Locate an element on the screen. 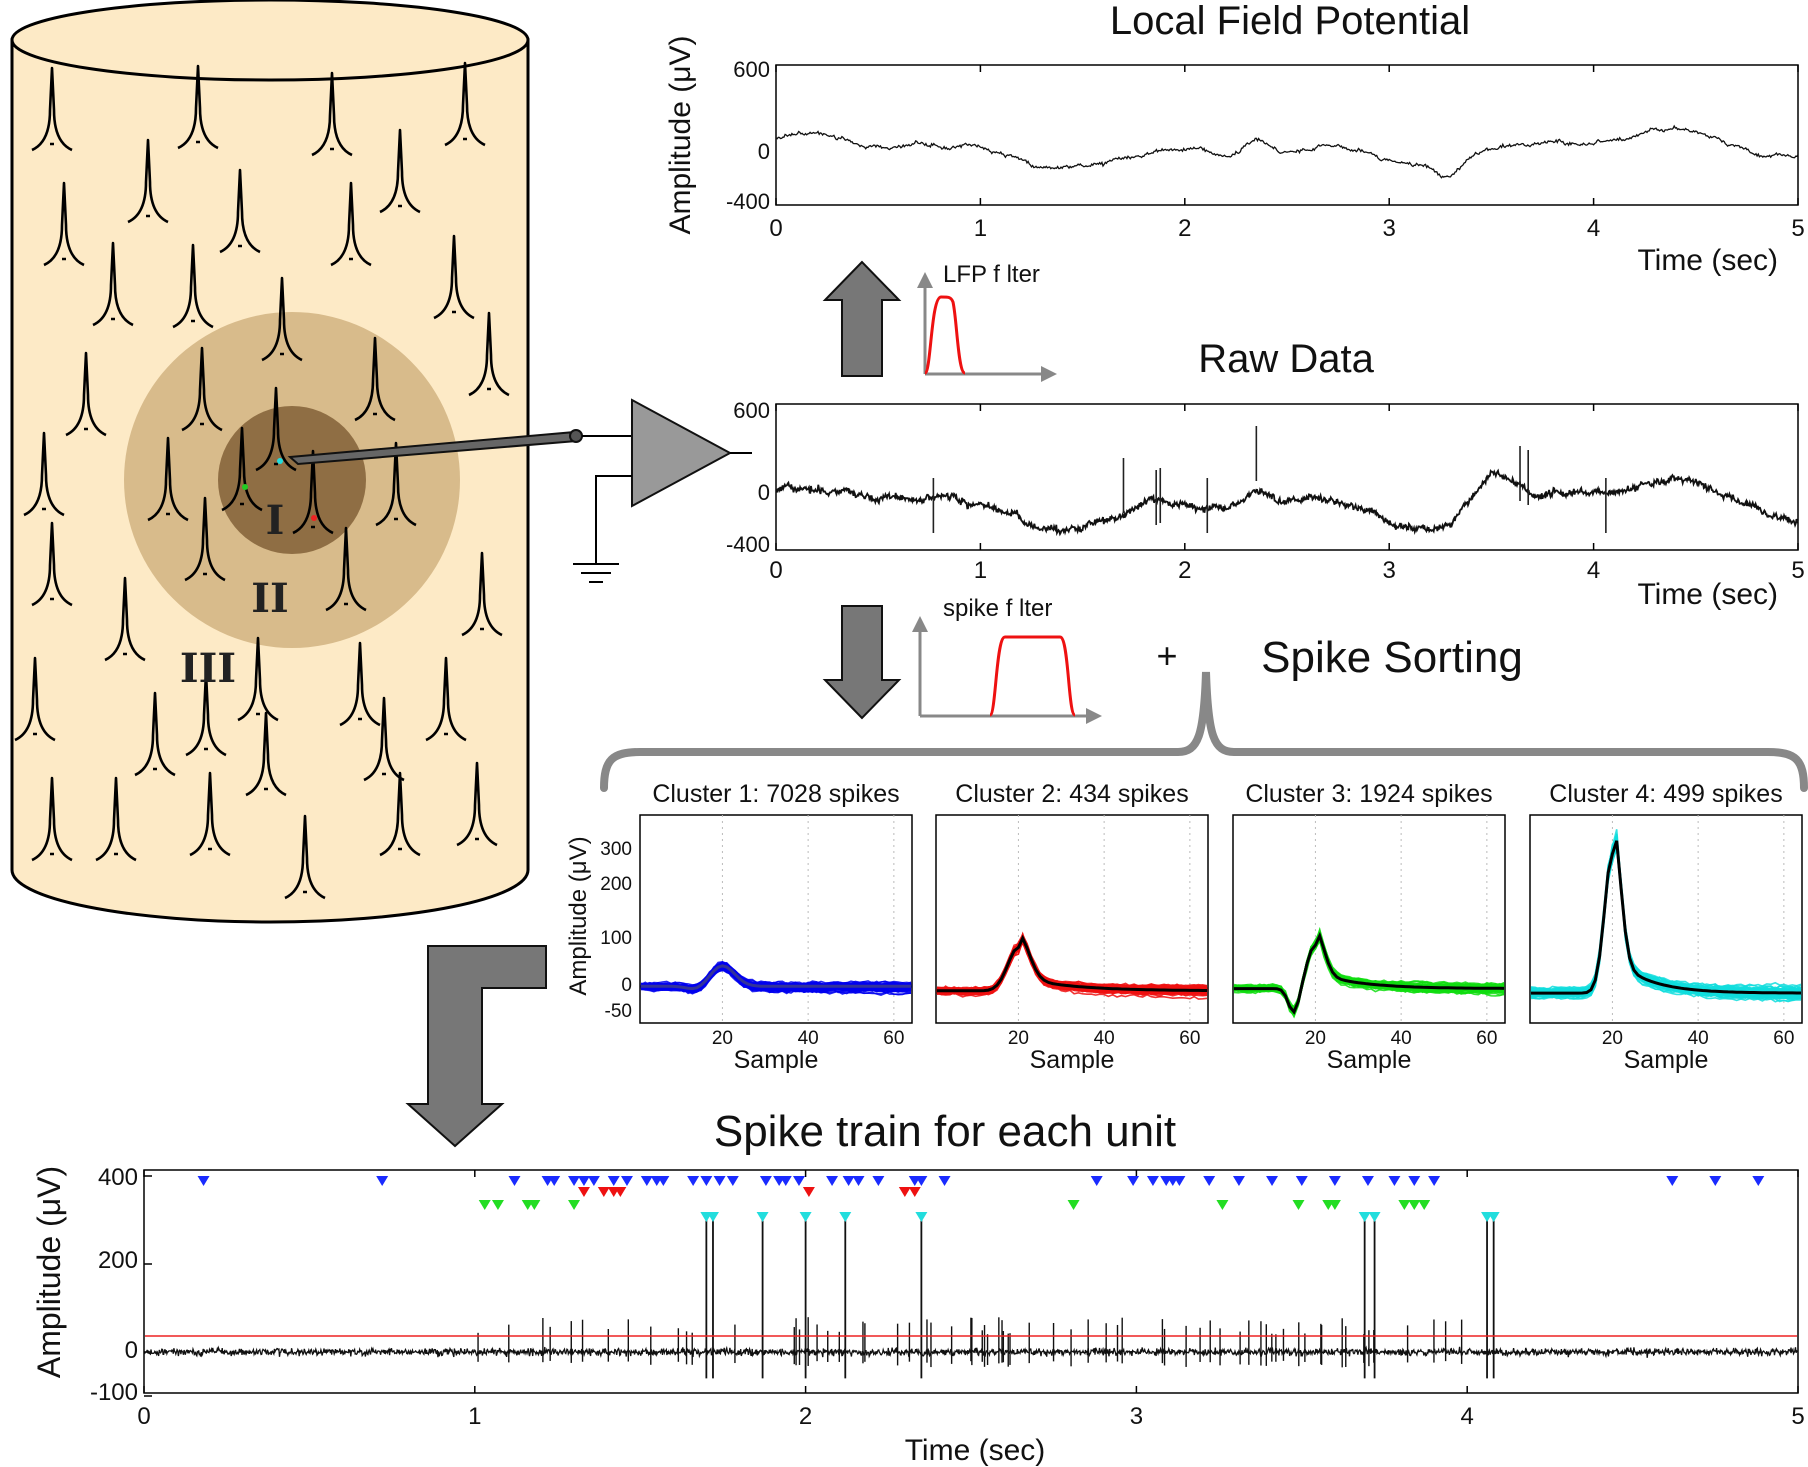 This screenshot has width=1808, height=1467. x-tick-label: 4 is located at coordinates (1467, 1416).